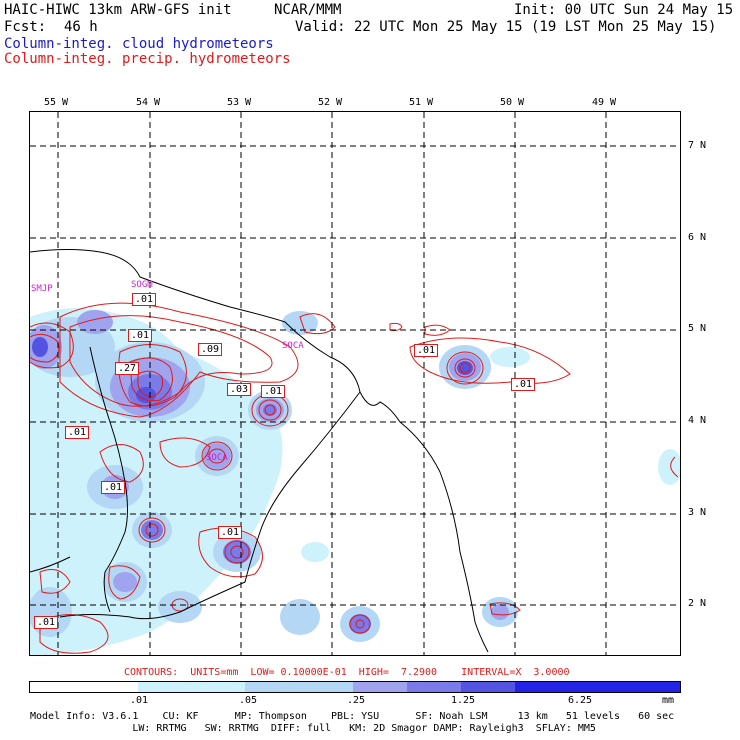  What do you see at coordinates (81, 27) in the screenshot?
I see `fcst-value: 46 h` at bounding box center [81, 27].